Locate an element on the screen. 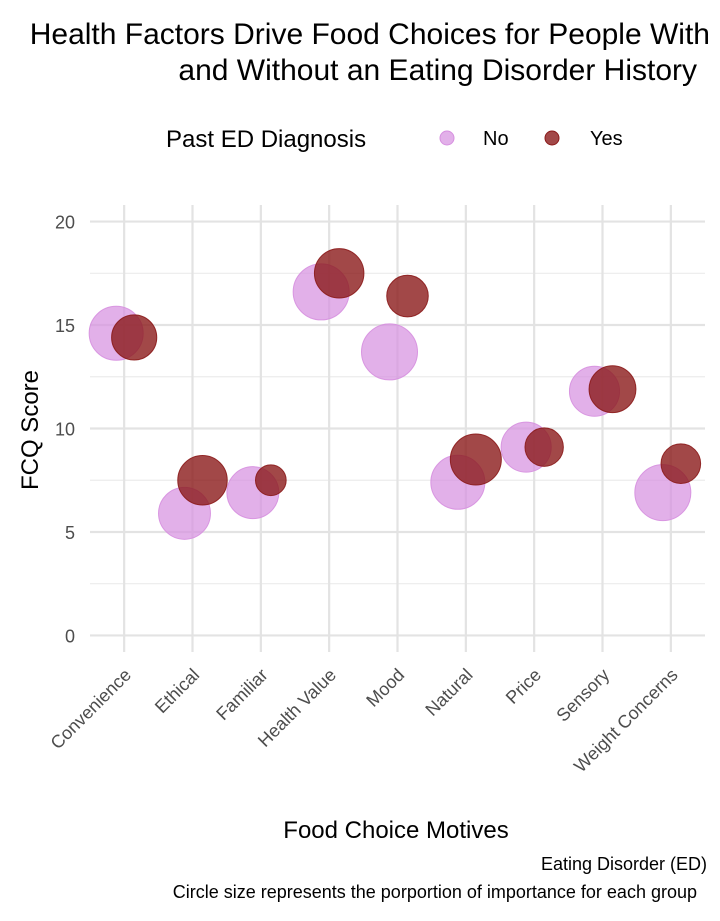  x-tick-label: Mood is located at coordinates (385, 688).